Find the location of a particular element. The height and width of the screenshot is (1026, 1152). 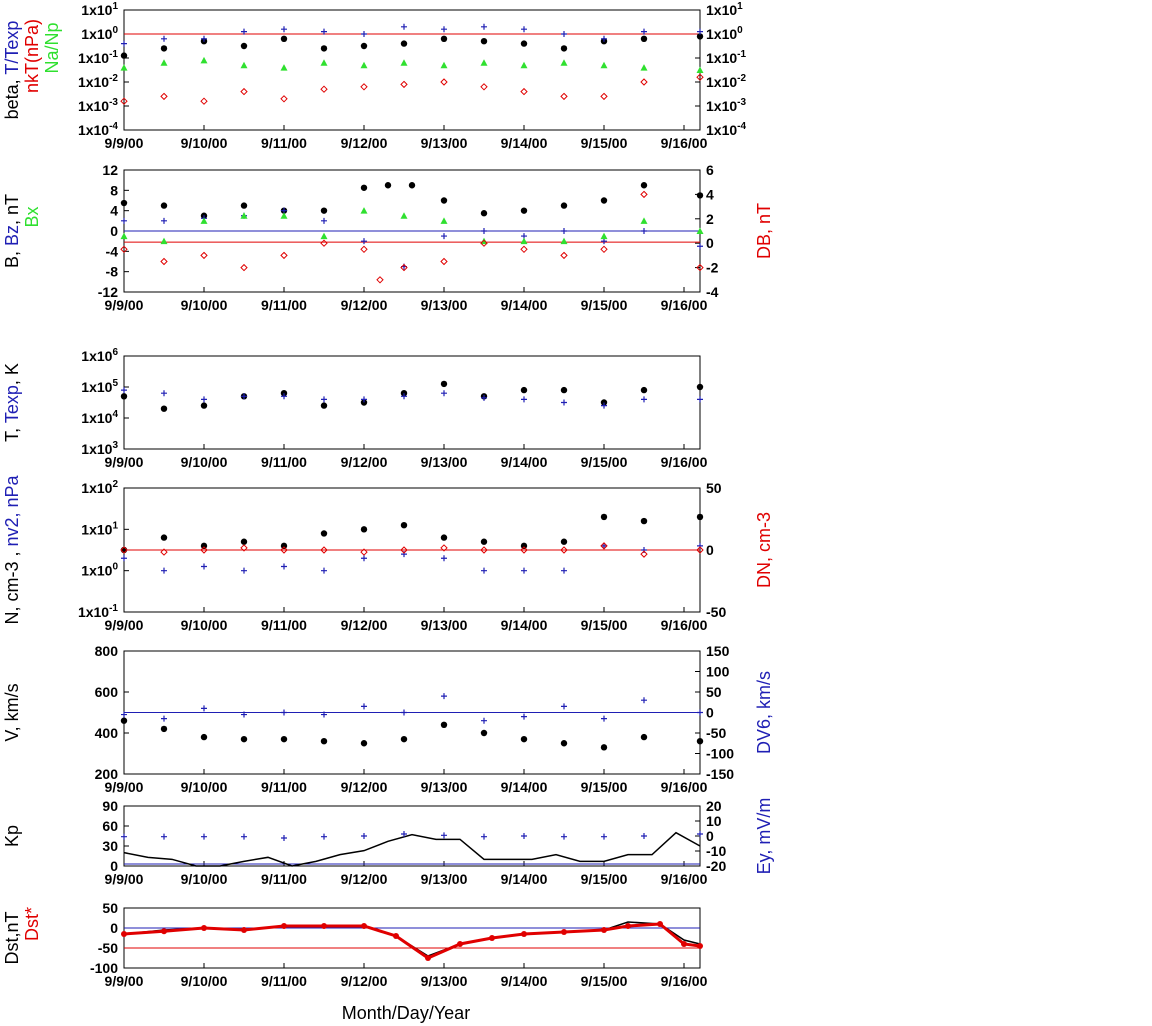

y2-tick-label: -150 is located at coordinates (720, 774).